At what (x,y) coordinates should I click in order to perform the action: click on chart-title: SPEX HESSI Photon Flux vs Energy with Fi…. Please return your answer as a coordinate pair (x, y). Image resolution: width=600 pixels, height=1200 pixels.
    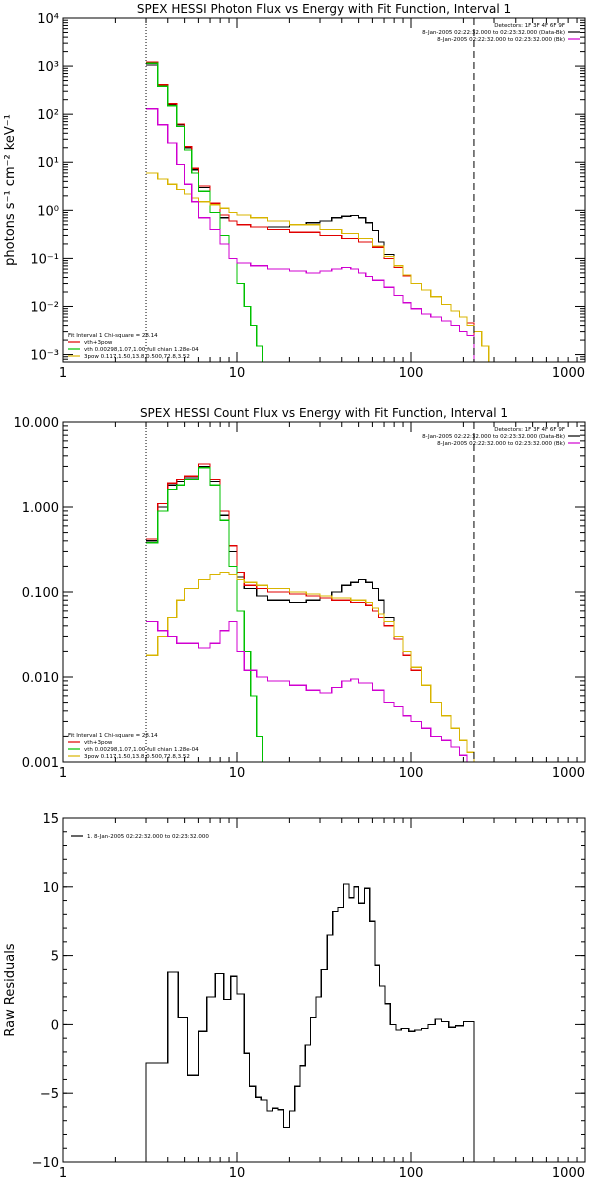
    Looking at the image, I should click on (324, 9).